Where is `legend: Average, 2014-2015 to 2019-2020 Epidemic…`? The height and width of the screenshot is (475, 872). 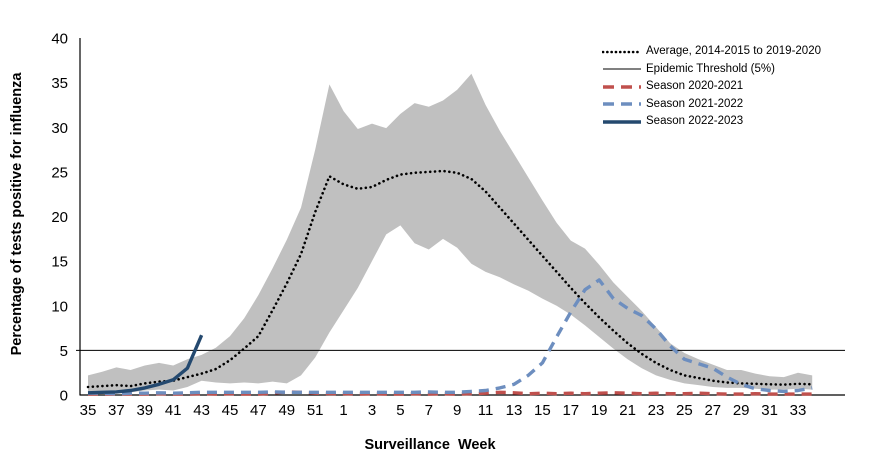
legend: Average, 2014-2015 to 2019-2020 Epidemic… is located at coordinates (711, 87).